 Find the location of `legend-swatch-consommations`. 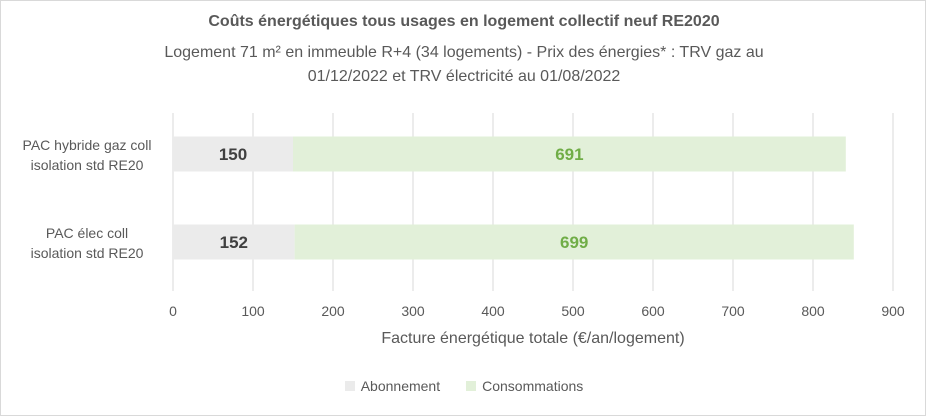

legend-swatch-consommations is located at coordinates (471, 386).